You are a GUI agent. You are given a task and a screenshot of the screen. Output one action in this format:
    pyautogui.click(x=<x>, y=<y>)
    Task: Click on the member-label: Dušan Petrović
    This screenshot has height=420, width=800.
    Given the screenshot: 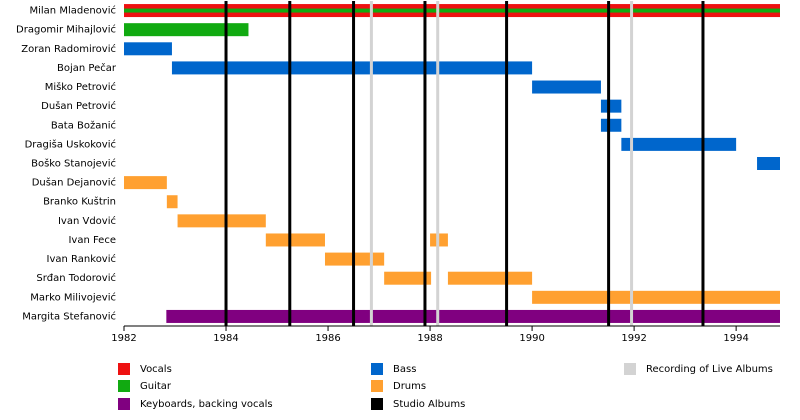 What is the action you would take?
    pyautogui.click(x=78, y=106)
    